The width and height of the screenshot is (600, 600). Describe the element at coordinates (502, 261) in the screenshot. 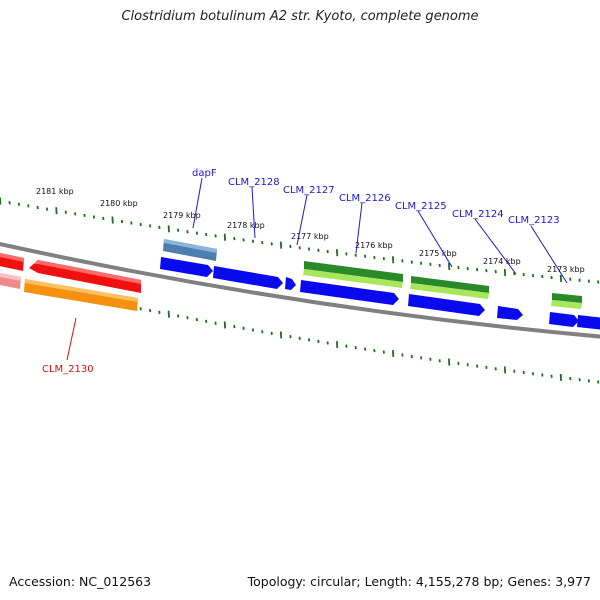

I see `scale-label-2174: 2174 kbp` at that location.